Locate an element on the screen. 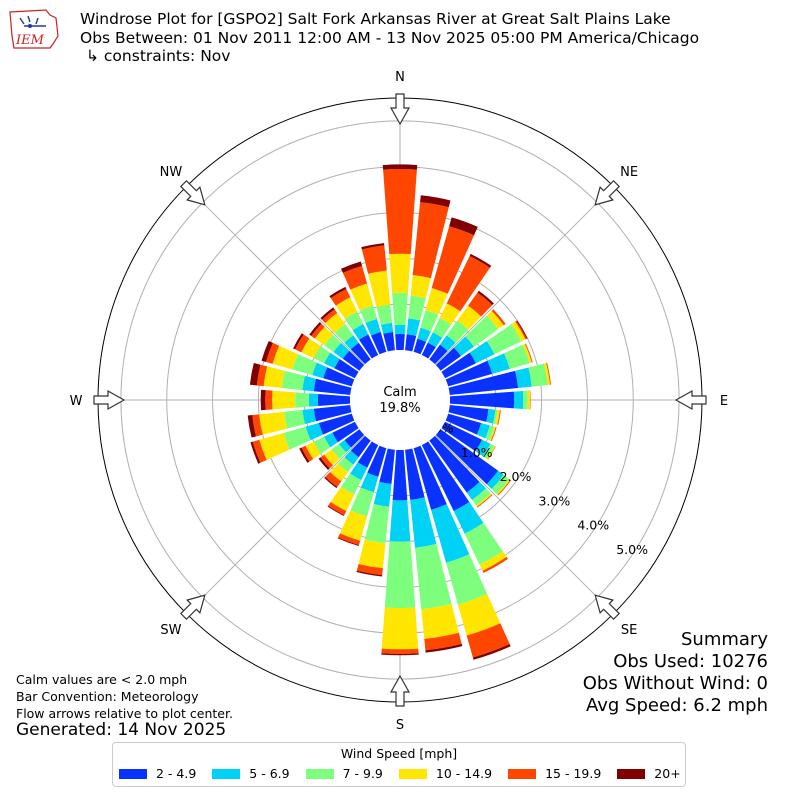 Image resolution: width=800 pixels, height=800 pixels. note-calm: Calm values are < 2.0 mph is located at coordinates (102, 679).